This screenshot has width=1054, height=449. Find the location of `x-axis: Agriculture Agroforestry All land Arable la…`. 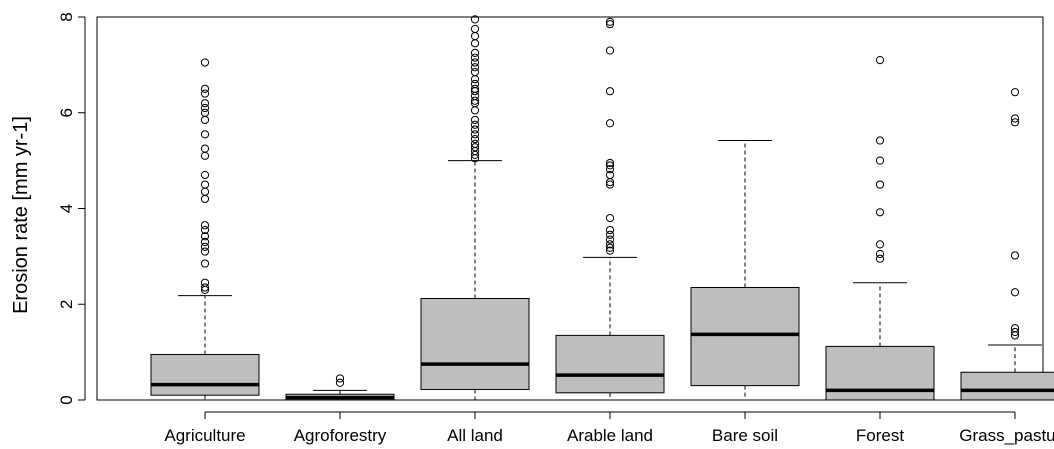

x-axis: Agriculture Agroforestry All land Arable la… is located at coordinates (609, 428).